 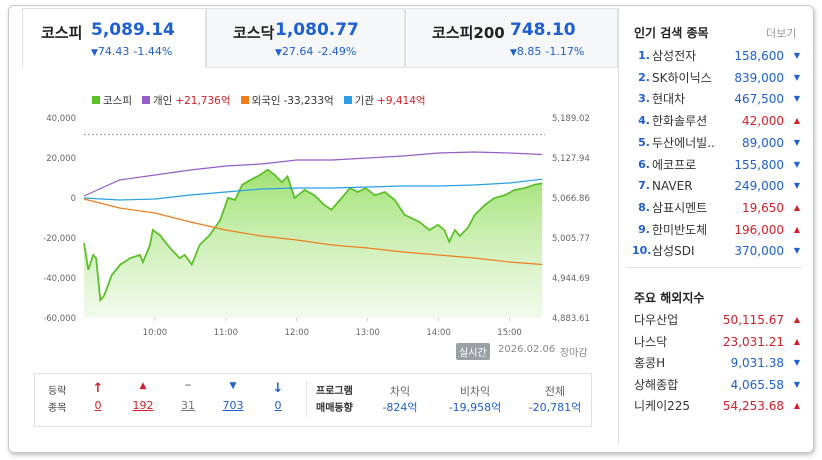 I want to click on index-value: 4,065.58, so click(x=757, y=384).